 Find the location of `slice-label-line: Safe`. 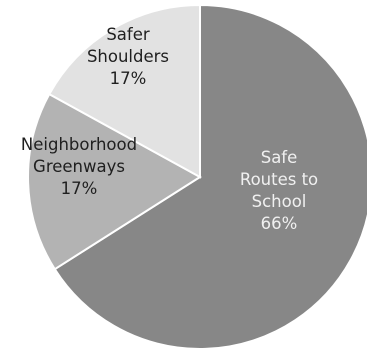

slice-label-line: Safe is located at coordinates (279, 157).